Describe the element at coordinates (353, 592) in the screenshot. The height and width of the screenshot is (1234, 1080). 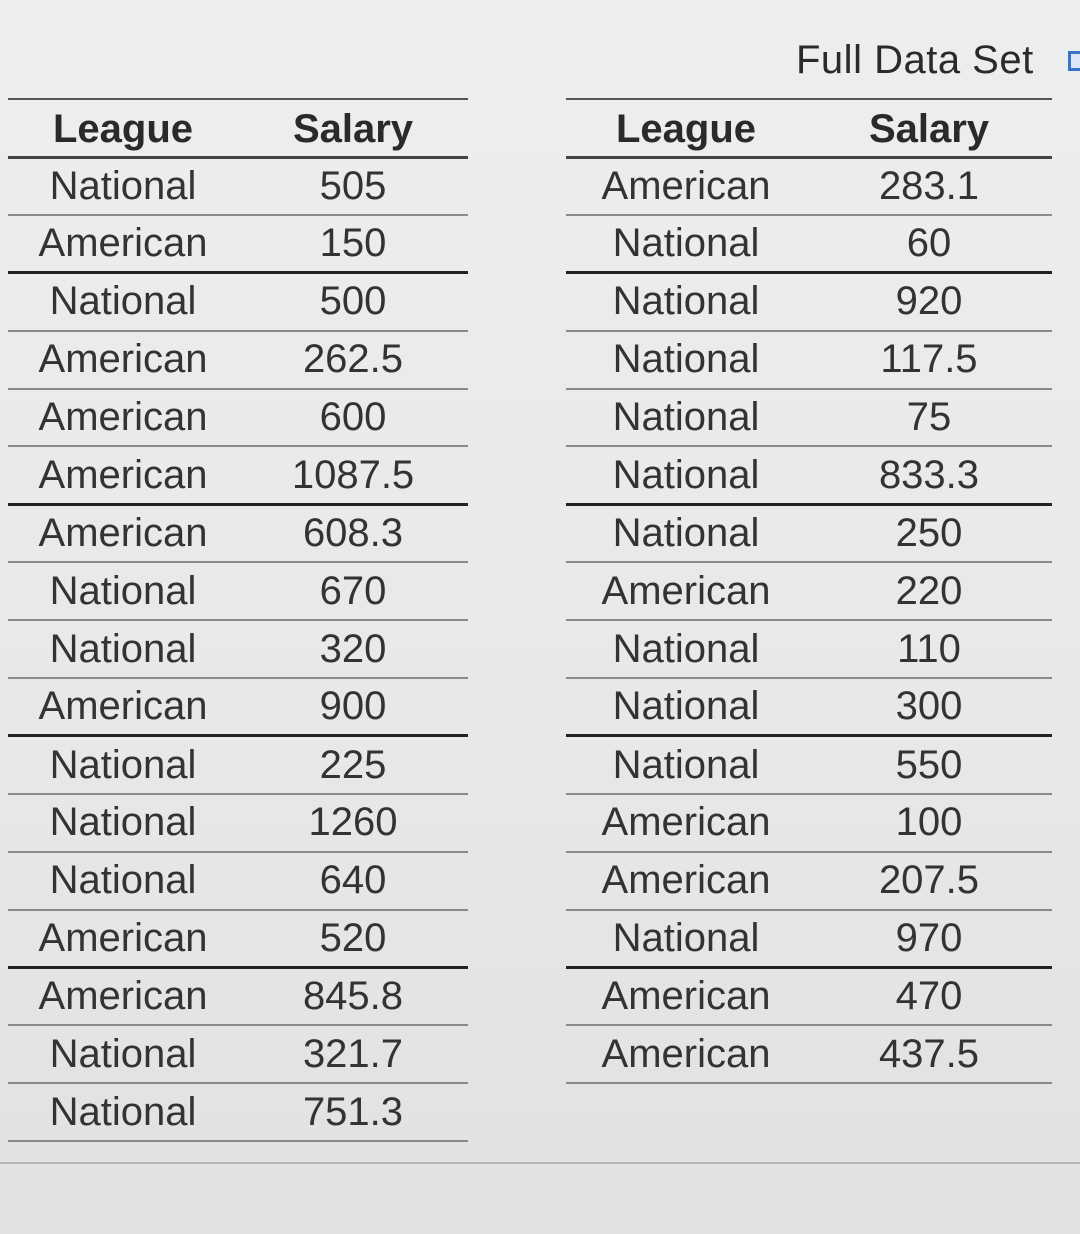
I see `salary-cell: 670` at that location.